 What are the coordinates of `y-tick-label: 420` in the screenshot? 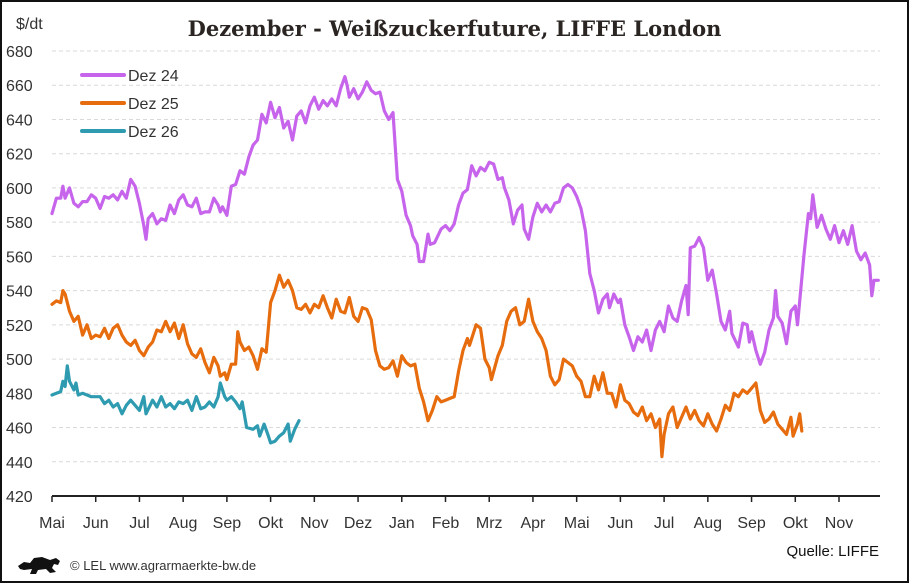 It's located at (19, 497).